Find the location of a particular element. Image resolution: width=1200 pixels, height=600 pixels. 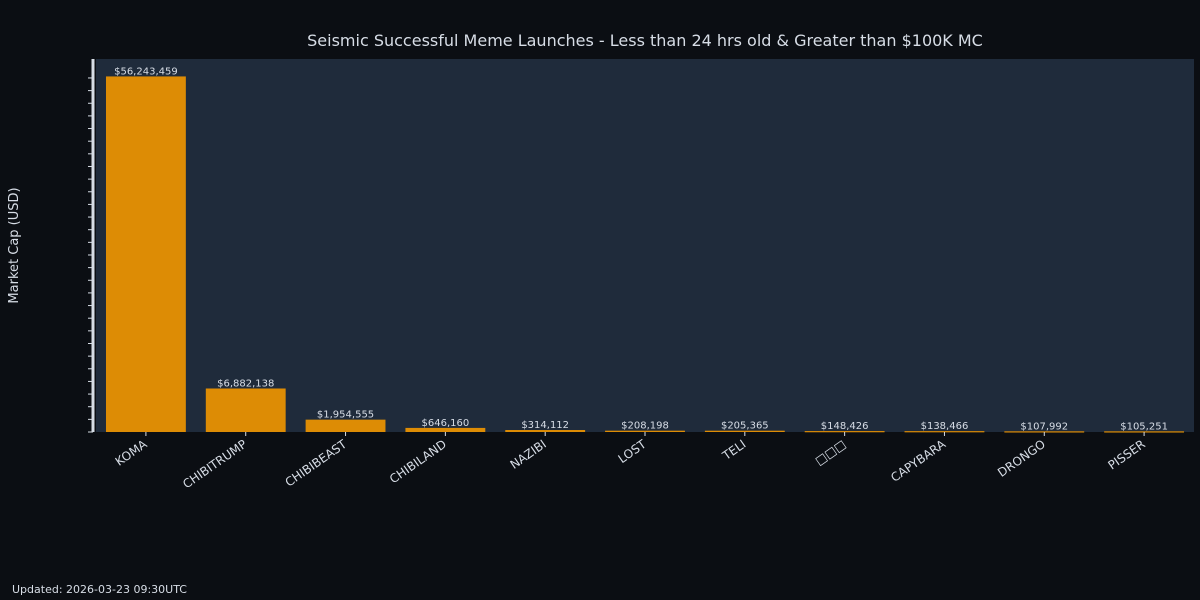

y-axis-label: Market Cap (USD) is located at coordinates (14, 245).